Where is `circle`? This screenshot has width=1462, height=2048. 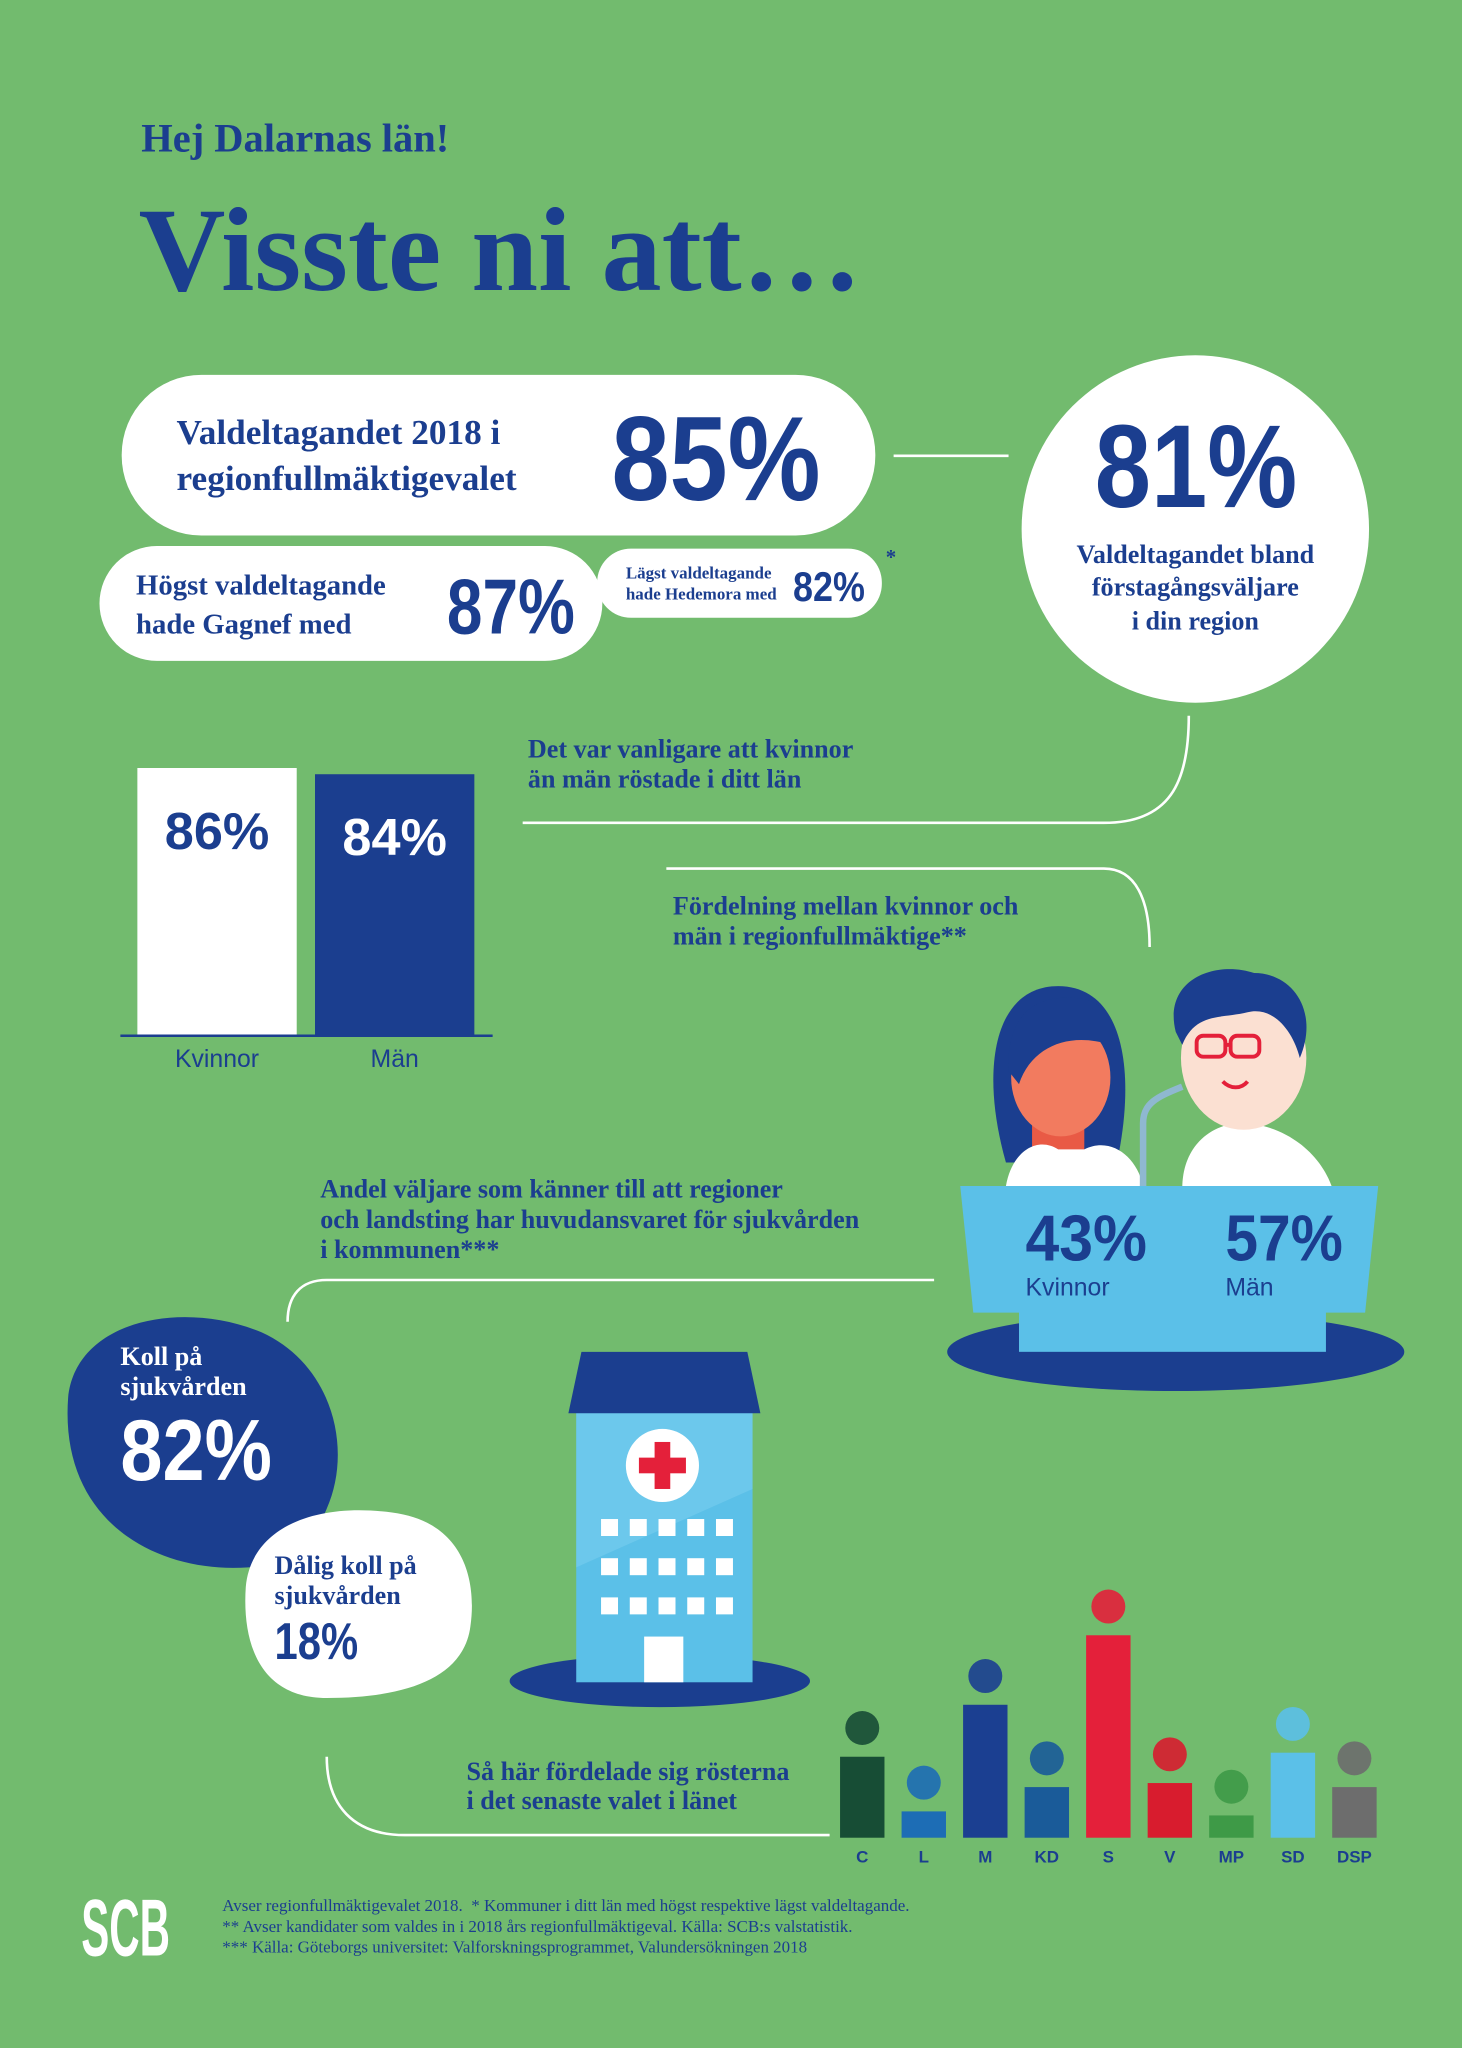 circle is located at coordinates (1195, 529).